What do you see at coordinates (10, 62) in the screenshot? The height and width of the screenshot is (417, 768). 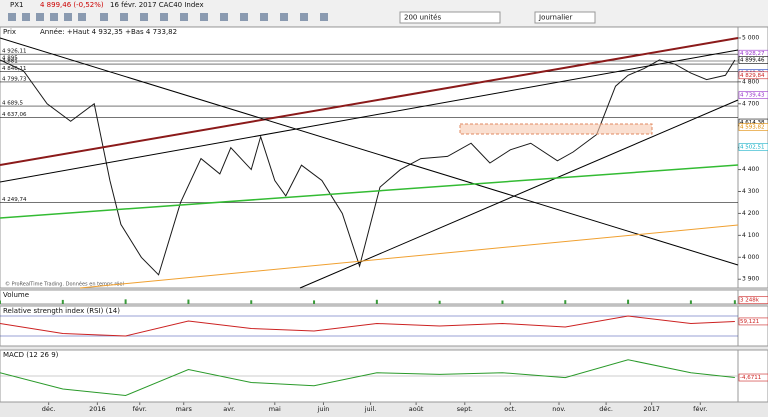 I see `level-label: 4 881` at bounding box center [10, 62].